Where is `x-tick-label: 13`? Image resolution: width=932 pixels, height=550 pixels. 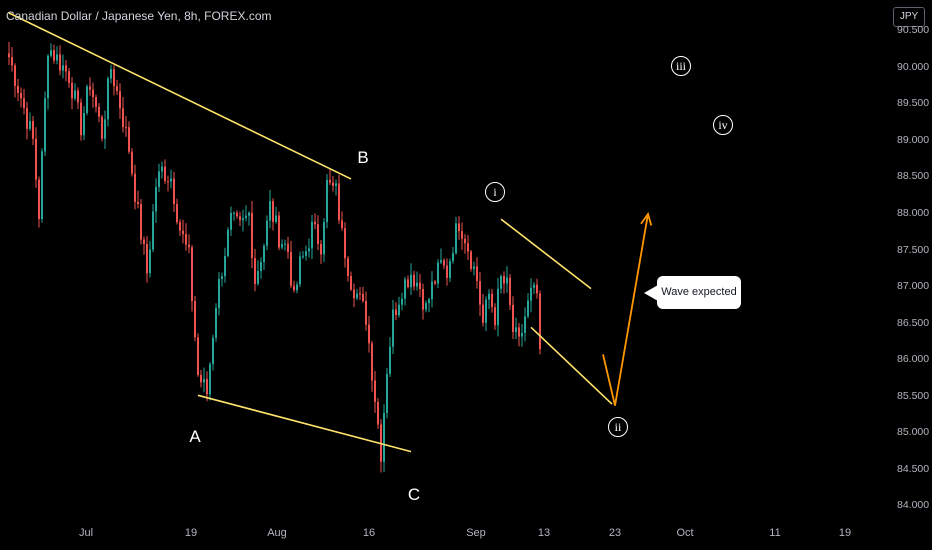
x-tick-label: 13 is located at coordinates (544, 533).